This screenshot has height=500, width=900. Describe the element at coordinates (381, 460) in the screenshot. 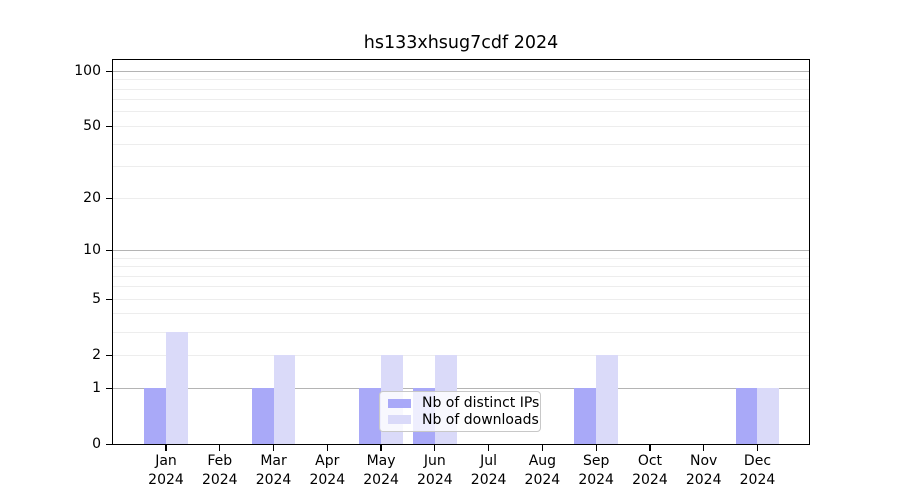

I see `x-tick-month: May` at that location.